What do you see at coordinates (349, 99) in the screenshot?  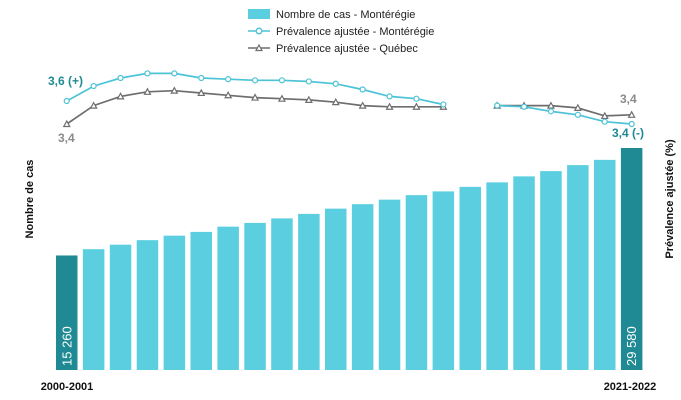 I see `prevalence-lines` at bounding box center [349, 99].